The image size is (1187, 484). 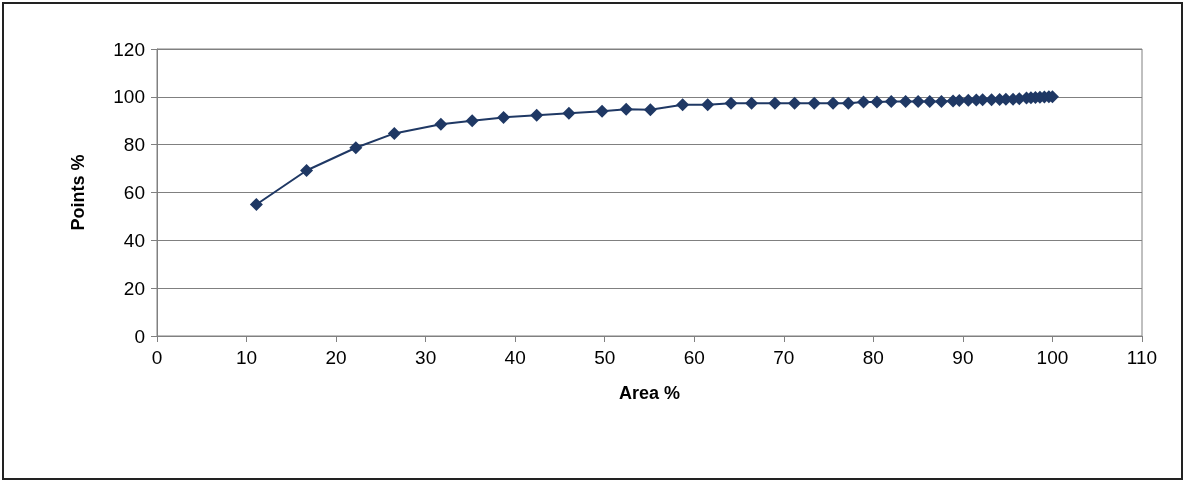 What do you see at coordinates (963, 357) in the screenshot?
I see `x-tick-label: 90` at bounding box center [963, 357].